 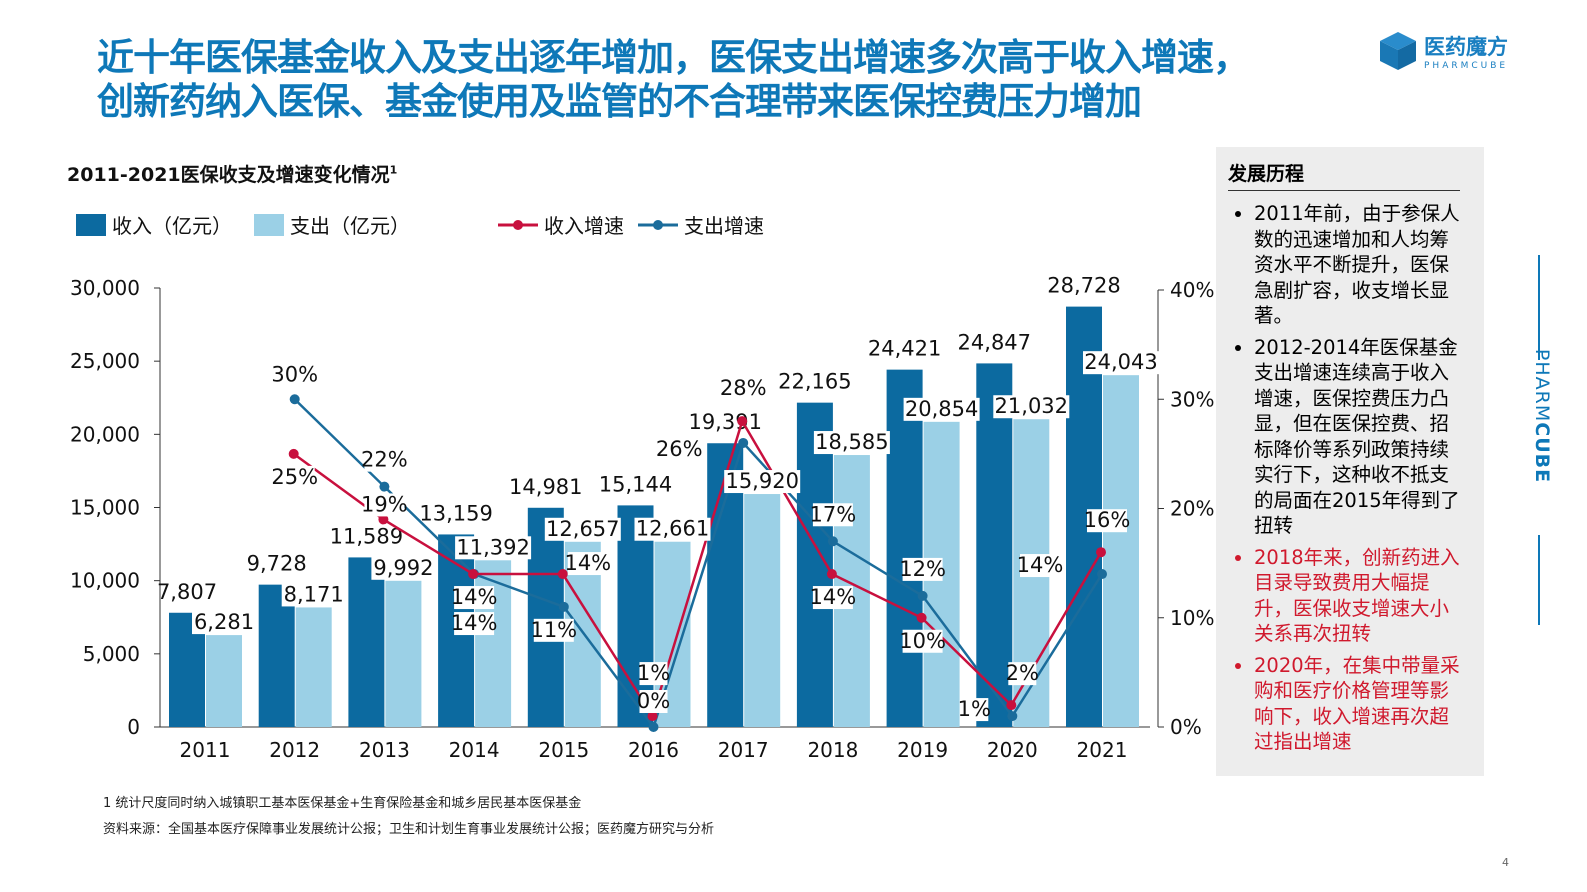 I want to click on income-value-label: 14,981, so click(x=545, y=487).